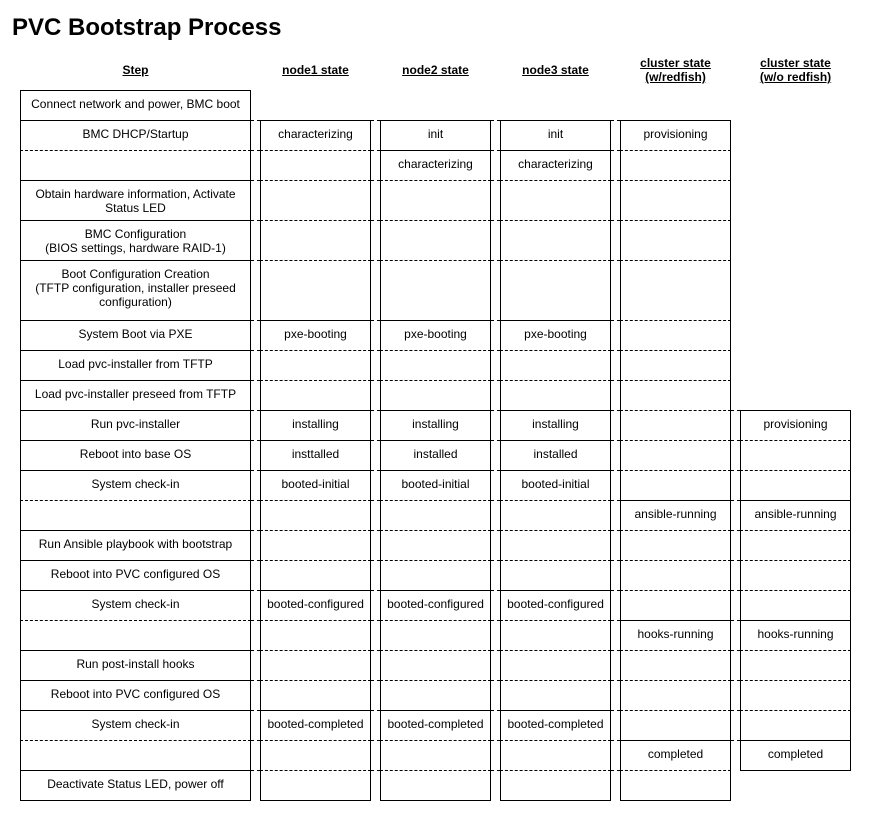 The image size is (871, 821). I want to click on node1-cell: pxe-booting, so click(315, 335).